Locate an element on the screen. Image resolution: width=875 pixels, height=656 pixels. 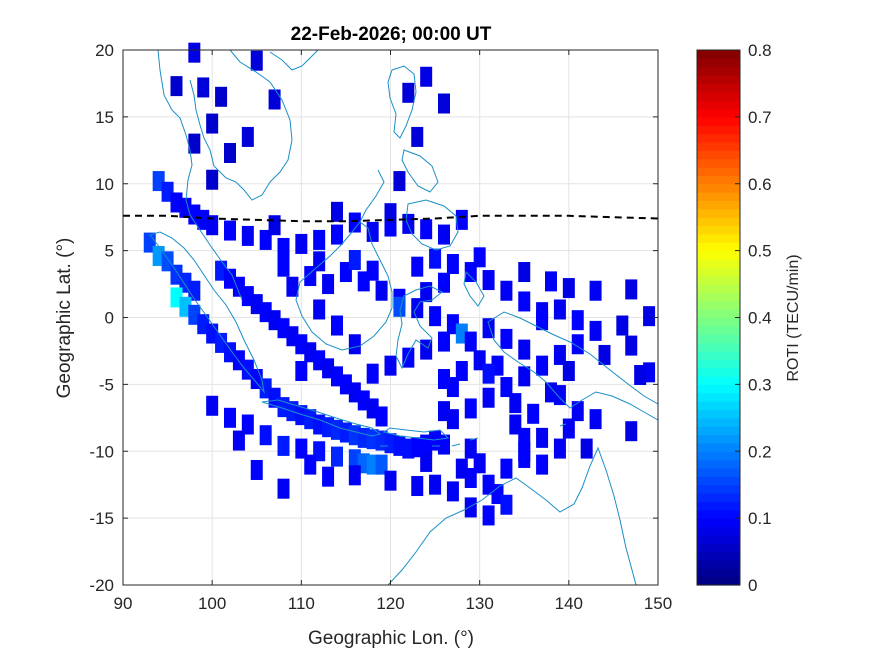
coastline-lesser-sunda is located at coordinates (416, 434).